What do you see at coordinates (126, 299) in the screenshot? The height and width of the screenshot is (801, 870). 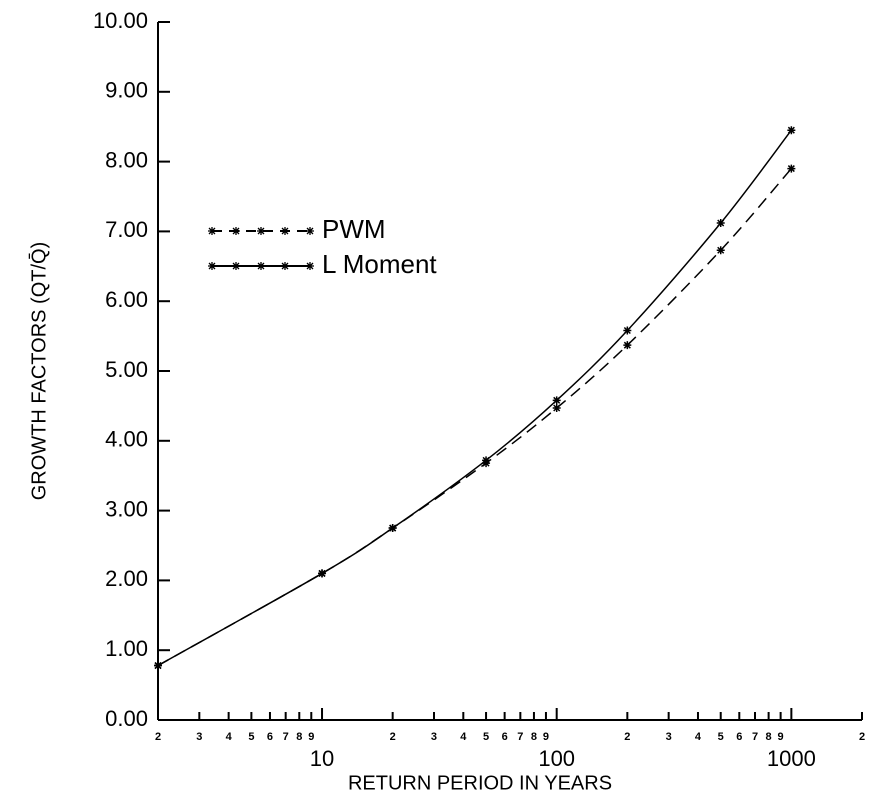 I see `y-tick-label: 6.00` at bounding box center [126, 299].